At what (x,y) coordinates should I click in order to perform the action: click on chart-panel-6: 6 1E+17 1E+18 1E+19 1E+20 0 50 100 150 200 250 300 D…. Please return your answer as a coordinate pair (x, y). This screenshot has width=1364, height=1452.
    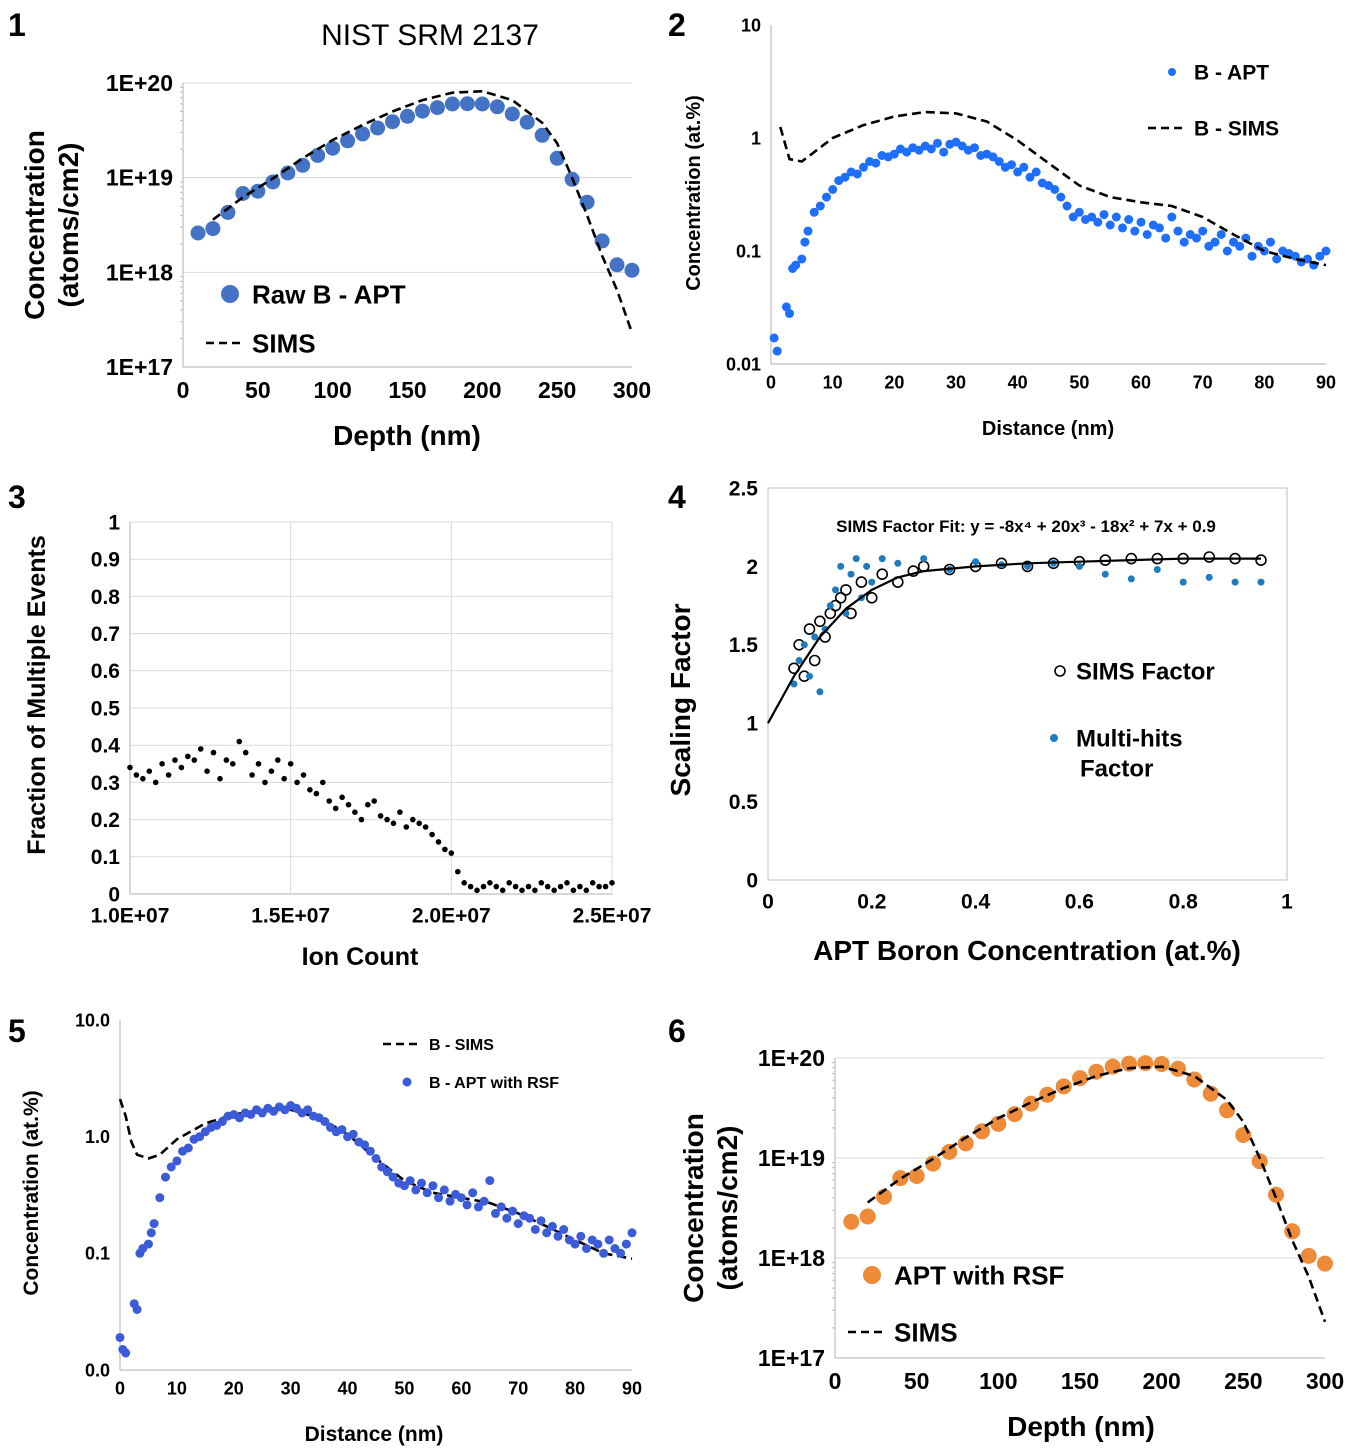
    Looking at the image, I should click on (1006, 1227).